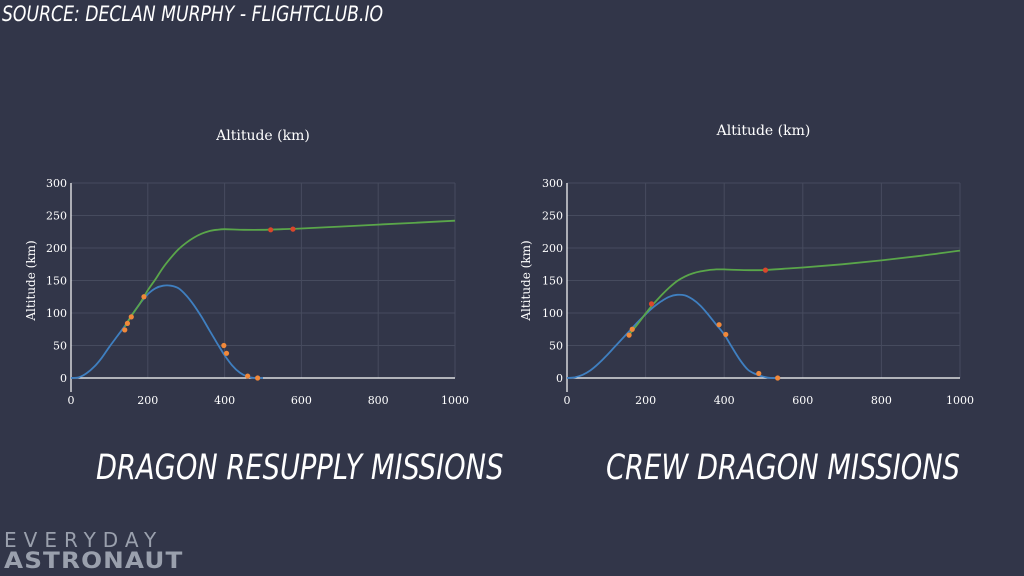 This screenshot has height=576, width=1024. What do you see at coordinates (84, 540) in the screenshot?
I see `logo-top-text: EVERYDAY` at bounding box center [84, 540].